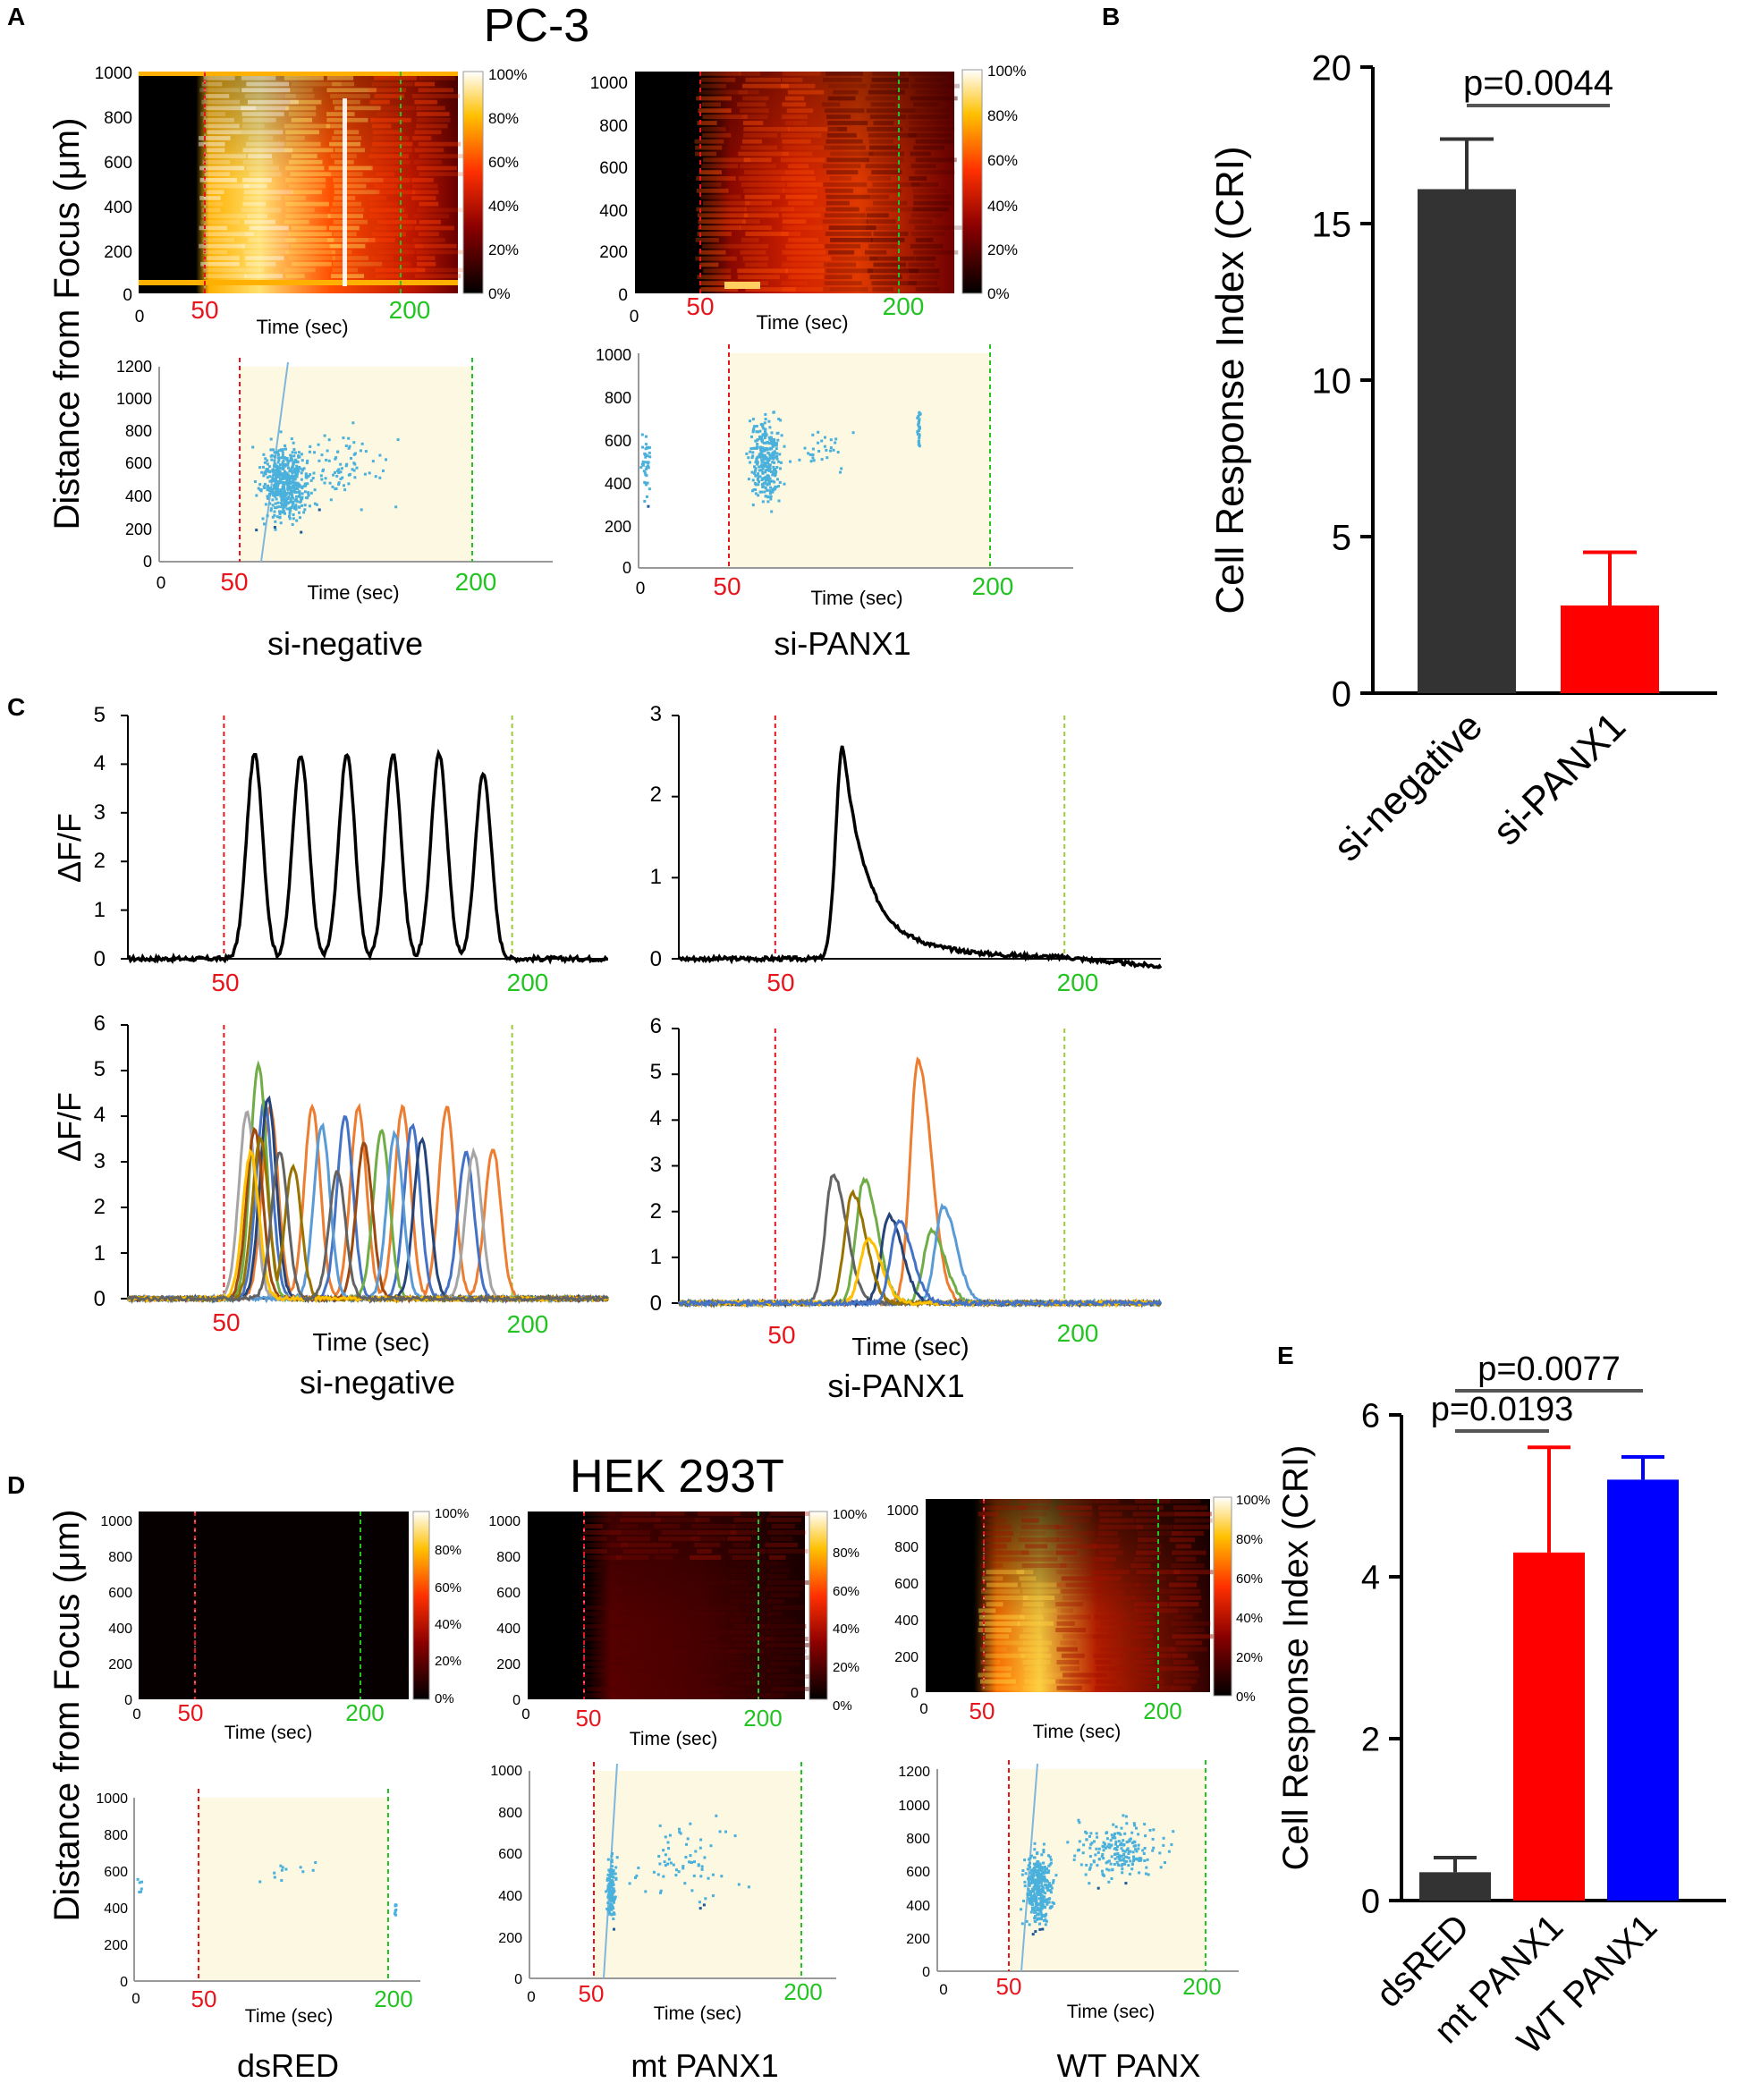  I want to click on svg-text: 3, so click(100, 812).